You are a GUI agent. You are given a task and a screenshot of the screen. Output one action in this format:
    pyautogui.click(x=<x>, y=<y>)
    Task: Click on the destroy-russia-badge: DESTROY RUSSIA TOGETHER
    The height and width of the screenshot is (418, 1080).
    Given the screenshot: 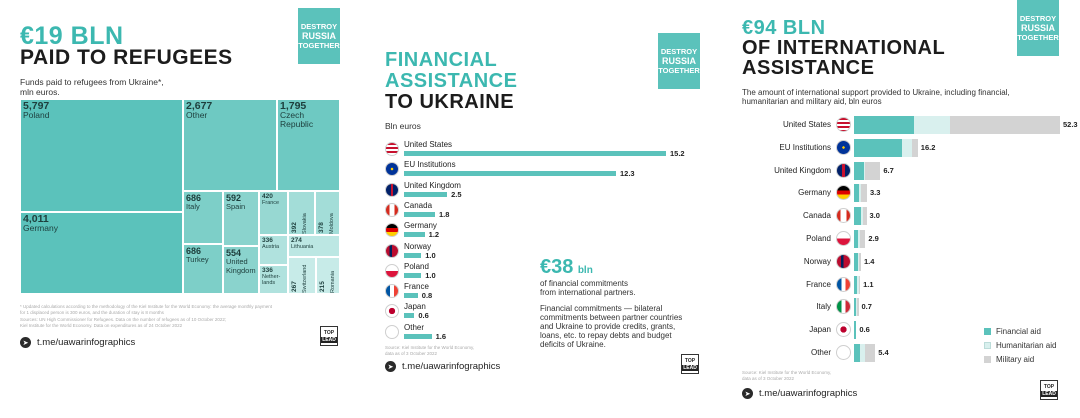 What is the action you would take?
    pyautogui.click(x=319, y=36)
    